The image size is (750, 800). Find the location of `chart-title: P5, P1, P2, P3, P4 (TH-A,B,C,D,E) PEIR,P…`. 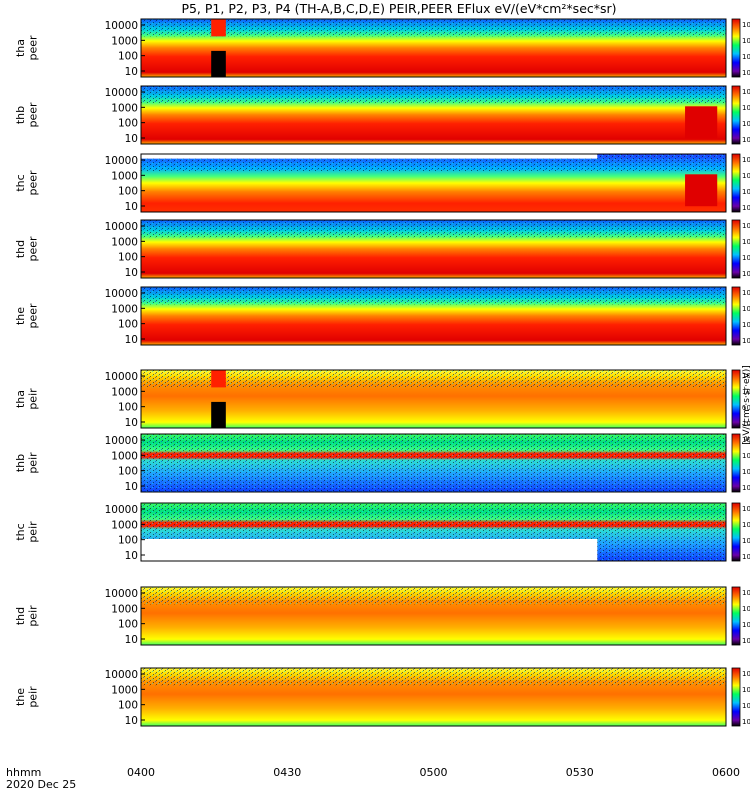

chart-title: P5, P1, P2, P3, P4 (TH-A,B,C,D,E) PEIR,P… is located at coordinates (398, 8).